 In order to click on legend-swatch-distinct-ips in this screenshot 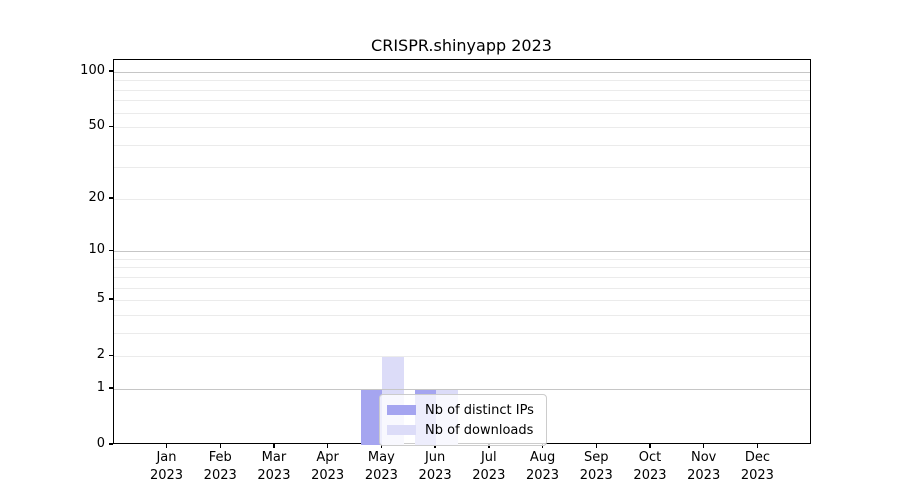, I will do `click(401, 410)`.